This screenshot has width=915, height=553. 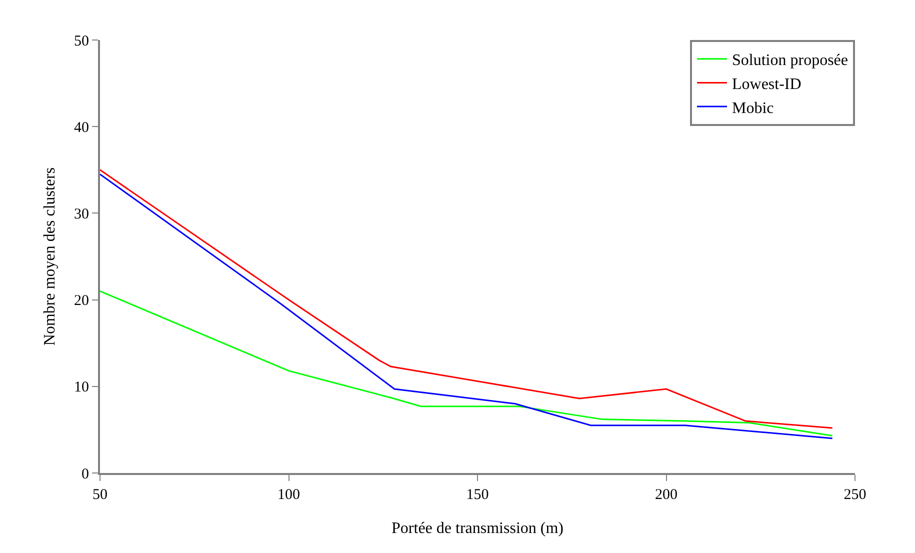 I want to click on legend-label: Mobic, so click(x=753, y=108).